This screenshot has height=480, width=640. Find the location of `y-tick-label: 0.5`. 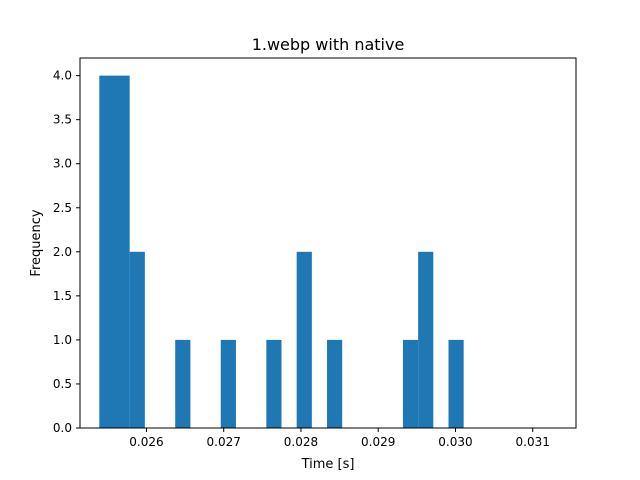

y-tick-label: 0.5 is located at coordinates (62, 384).